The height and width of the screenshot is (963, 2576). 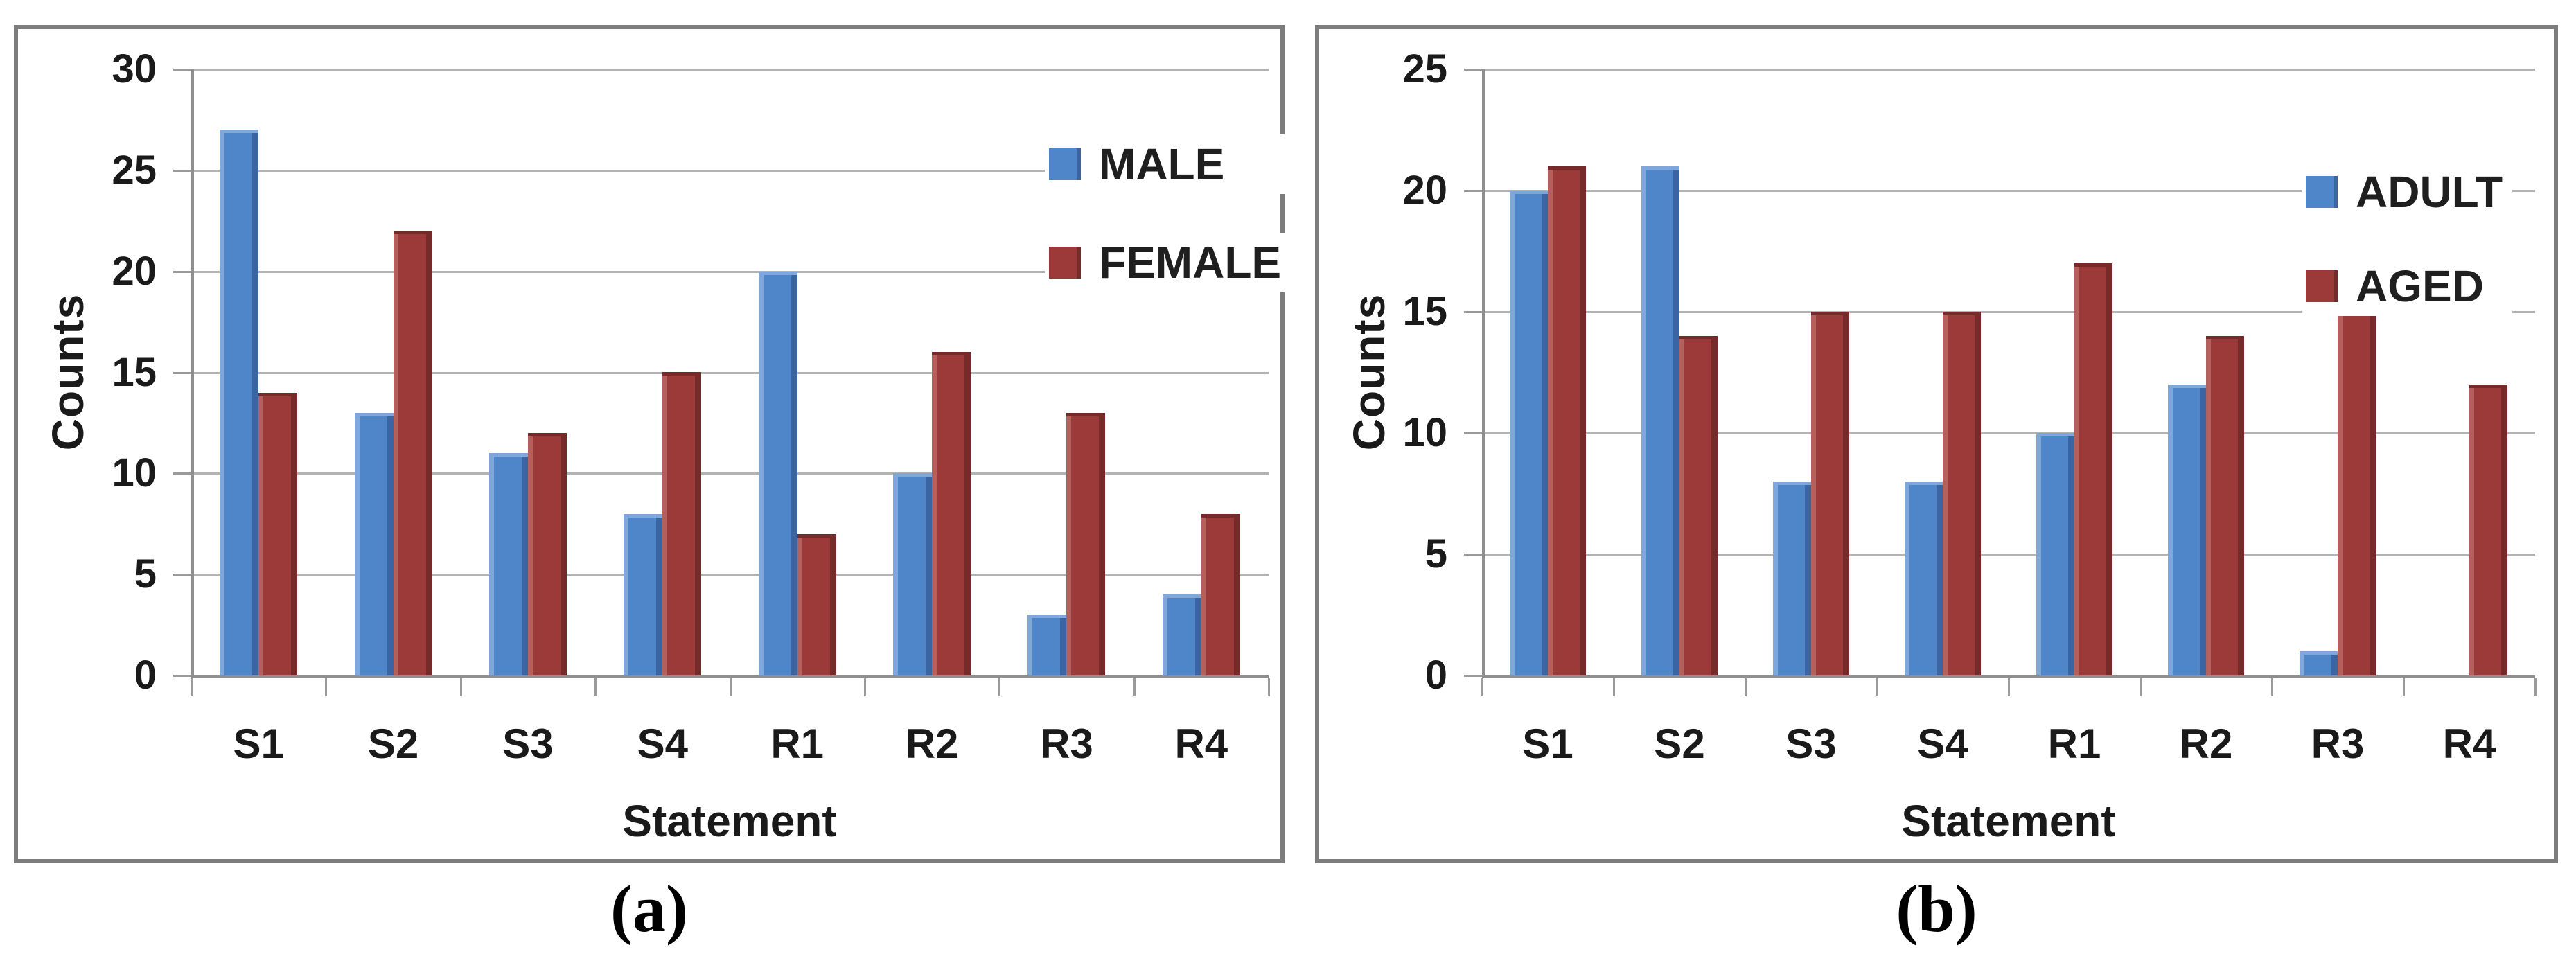 I want to click on bar-aged-s2, so click(x=1698, y=505).